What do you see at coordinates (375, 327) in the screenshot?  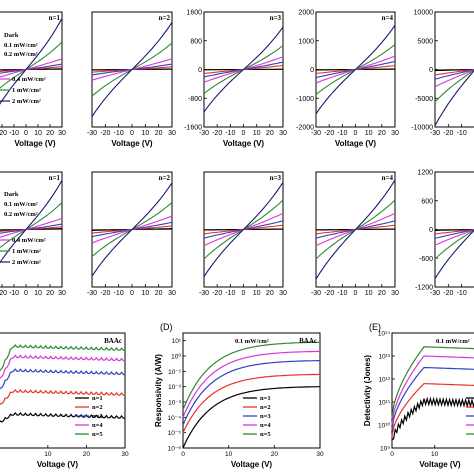 I see `chart-3-3-panel-label: (E)` at bounding box center [375, 327].